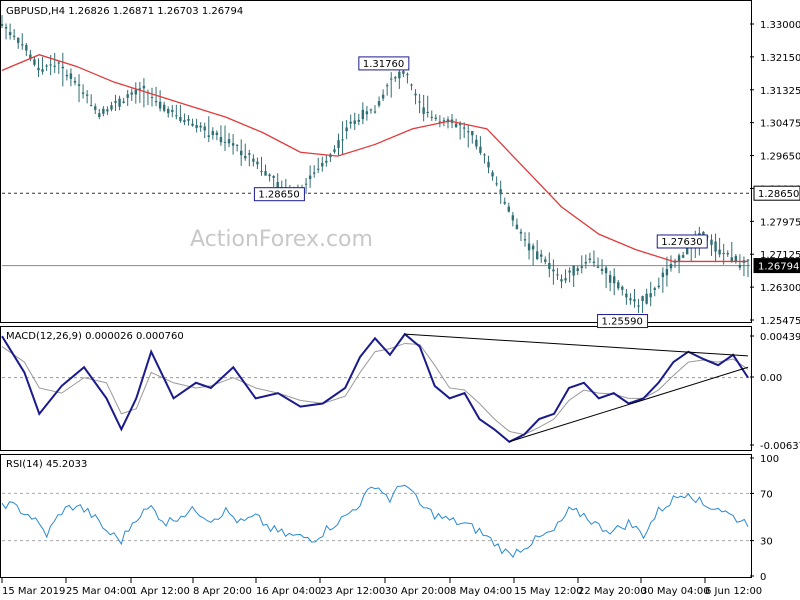 This screenshot has width=800, height=600. Describe the element at coordinates (778, 267) in the screenshot. I see `right-price-tag-text: 1.26794` at that location.